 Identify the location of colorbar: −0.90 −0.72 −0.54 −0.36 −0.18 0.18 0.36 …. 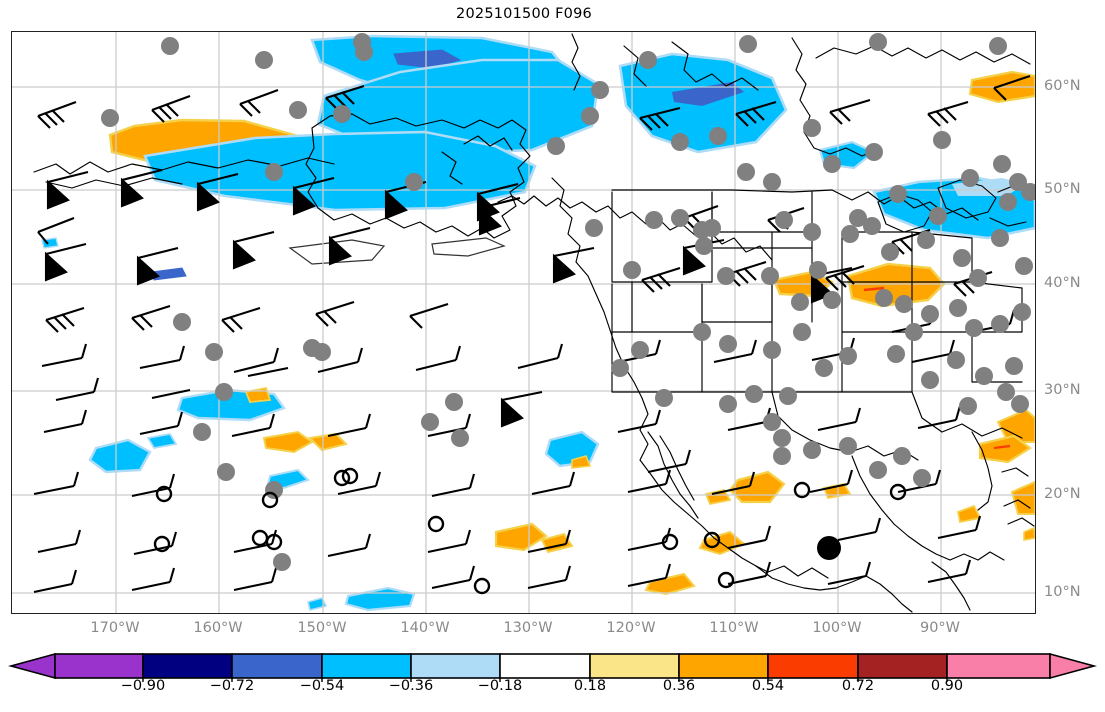
(552, 682).